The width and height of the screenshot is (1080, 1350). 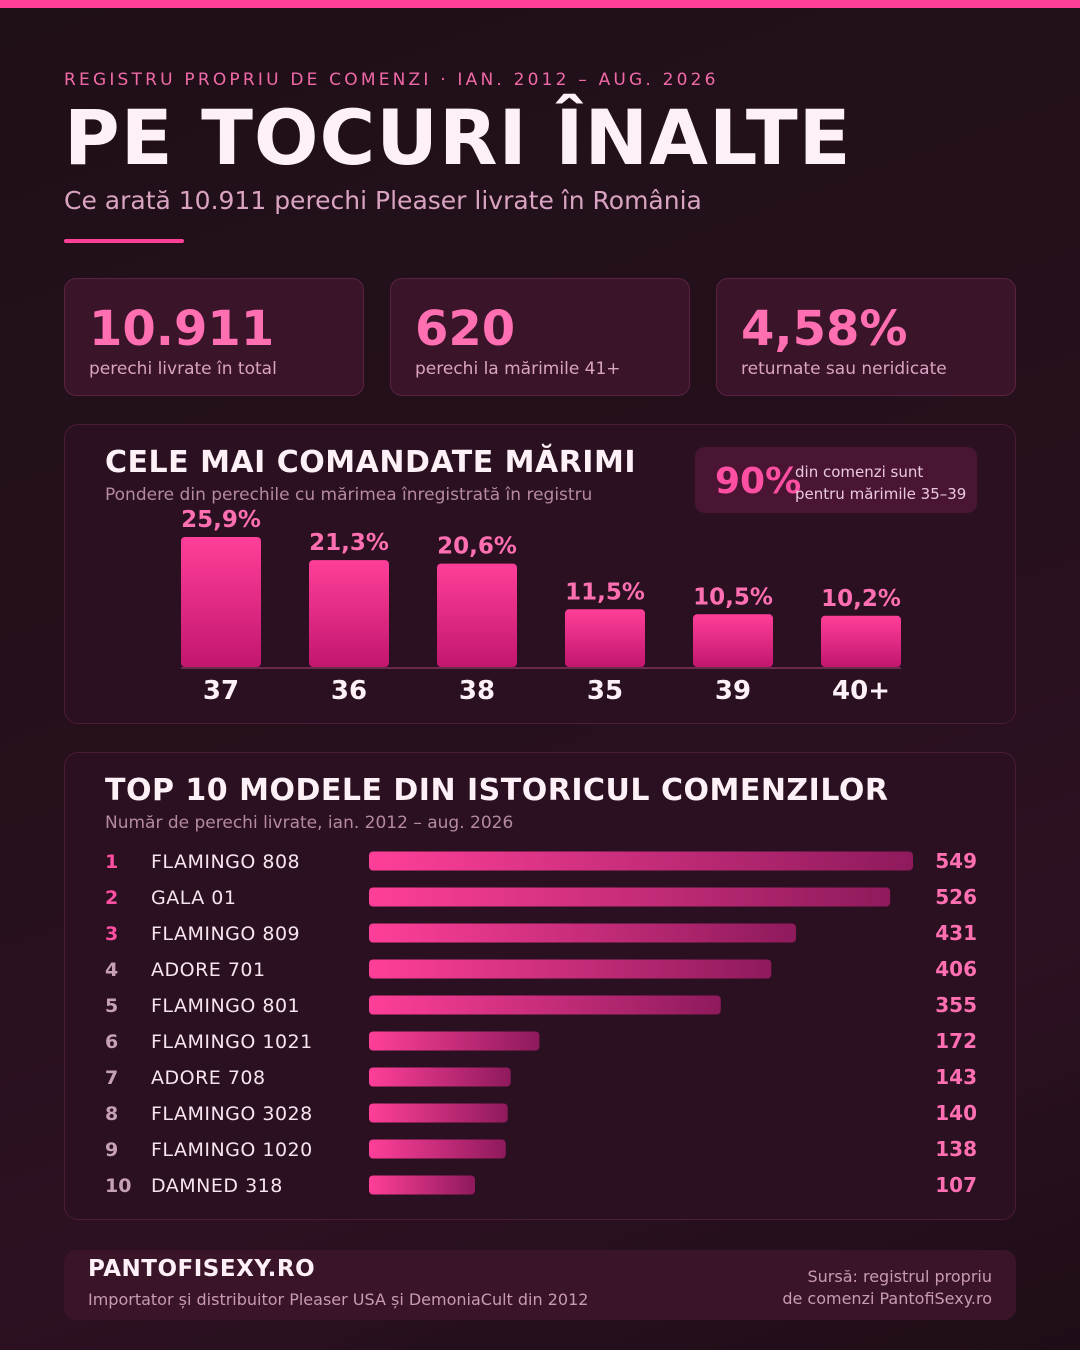 I want to click on callout-line-2: pentru mărimile 35–39, so click(x=881, y=494).